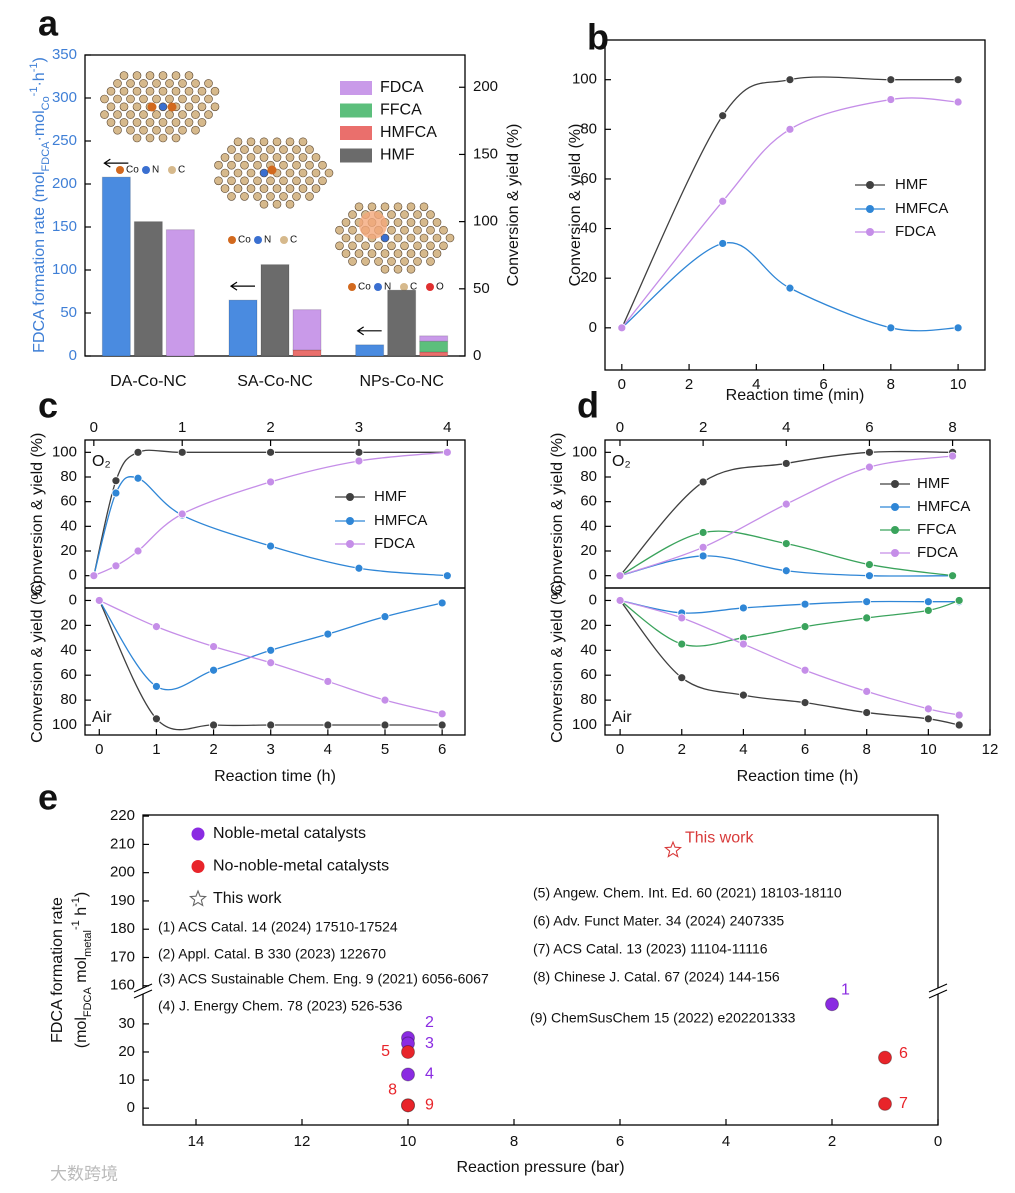 The height and width of the screenshot is (1193, 1015). Describe the element at coordinates (270, 427) in the screenshot. I see `x-tick-label: 2` at that location.